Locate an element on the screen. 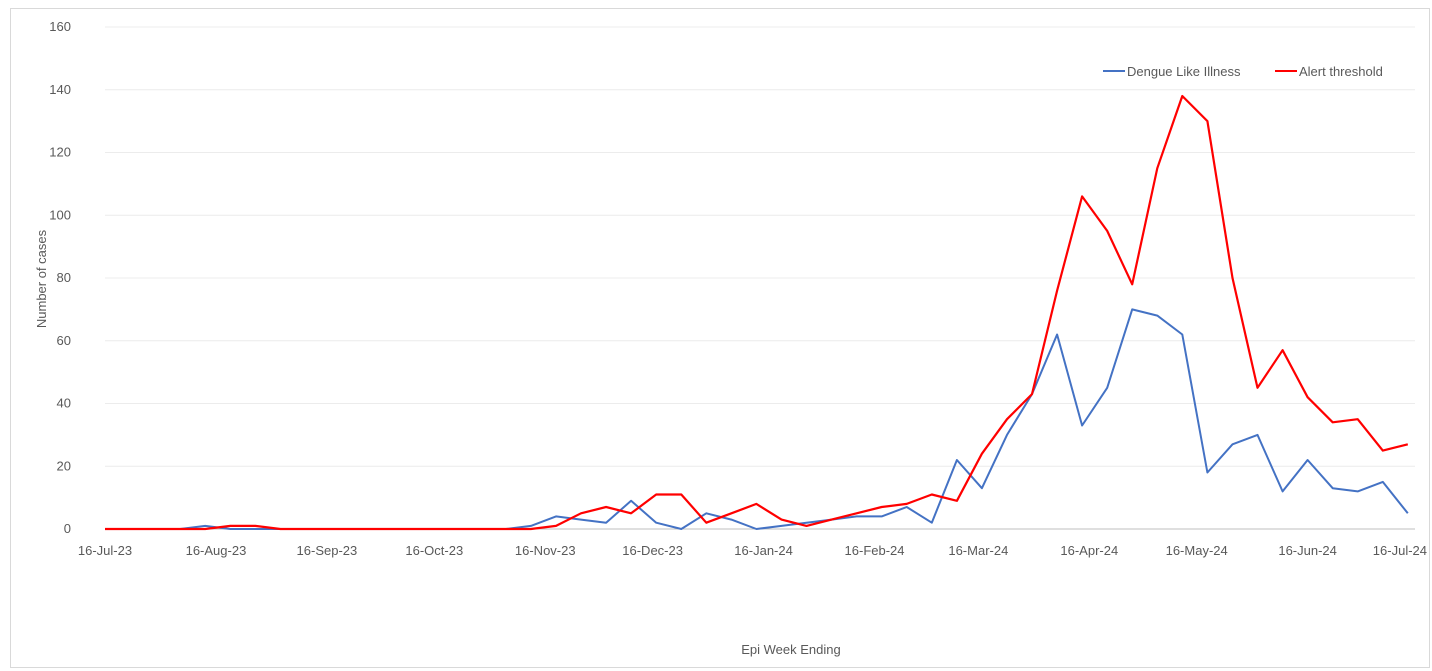 The image size is (1432, 671). y-axis-label: Number of cases is located at coordinates (41, 278).